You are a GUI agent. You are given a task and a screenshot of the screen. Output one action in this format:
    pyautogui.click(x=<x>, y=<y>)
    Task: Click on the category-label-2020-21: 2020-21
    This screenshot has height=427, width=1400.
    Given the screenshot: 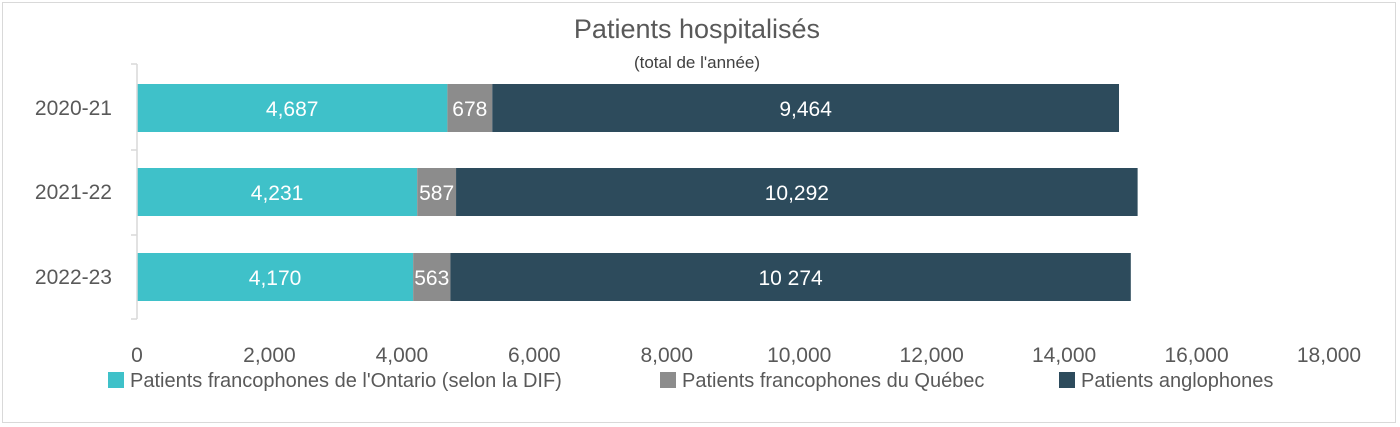 What is the action you would take?
    pyautogui.click(x=73, y=108)
    